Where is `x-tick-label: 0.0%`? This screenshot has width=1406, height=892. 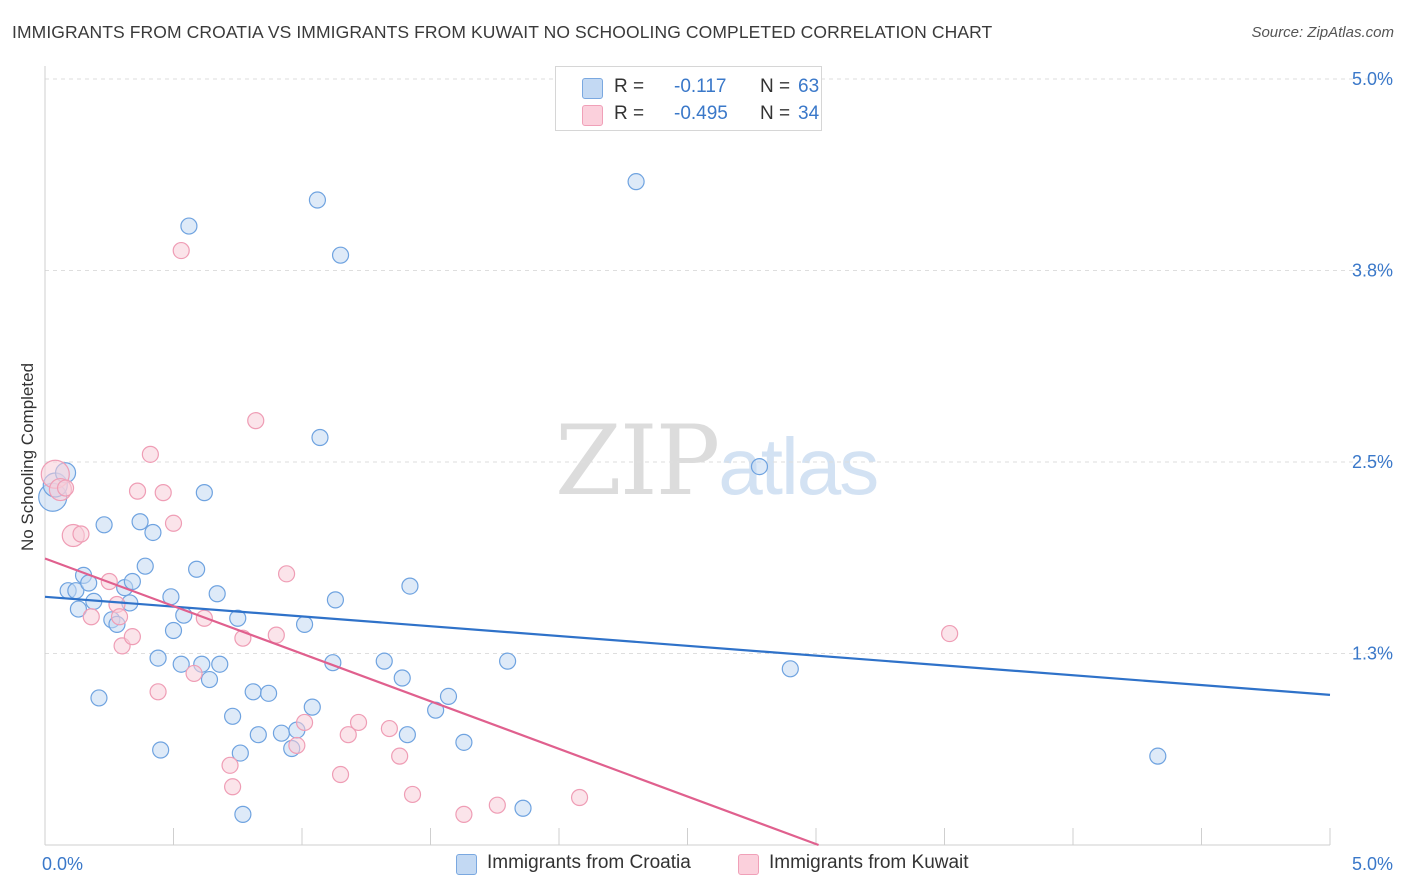 x-tick-label: 0.0% is located at coordinates (62, 864).